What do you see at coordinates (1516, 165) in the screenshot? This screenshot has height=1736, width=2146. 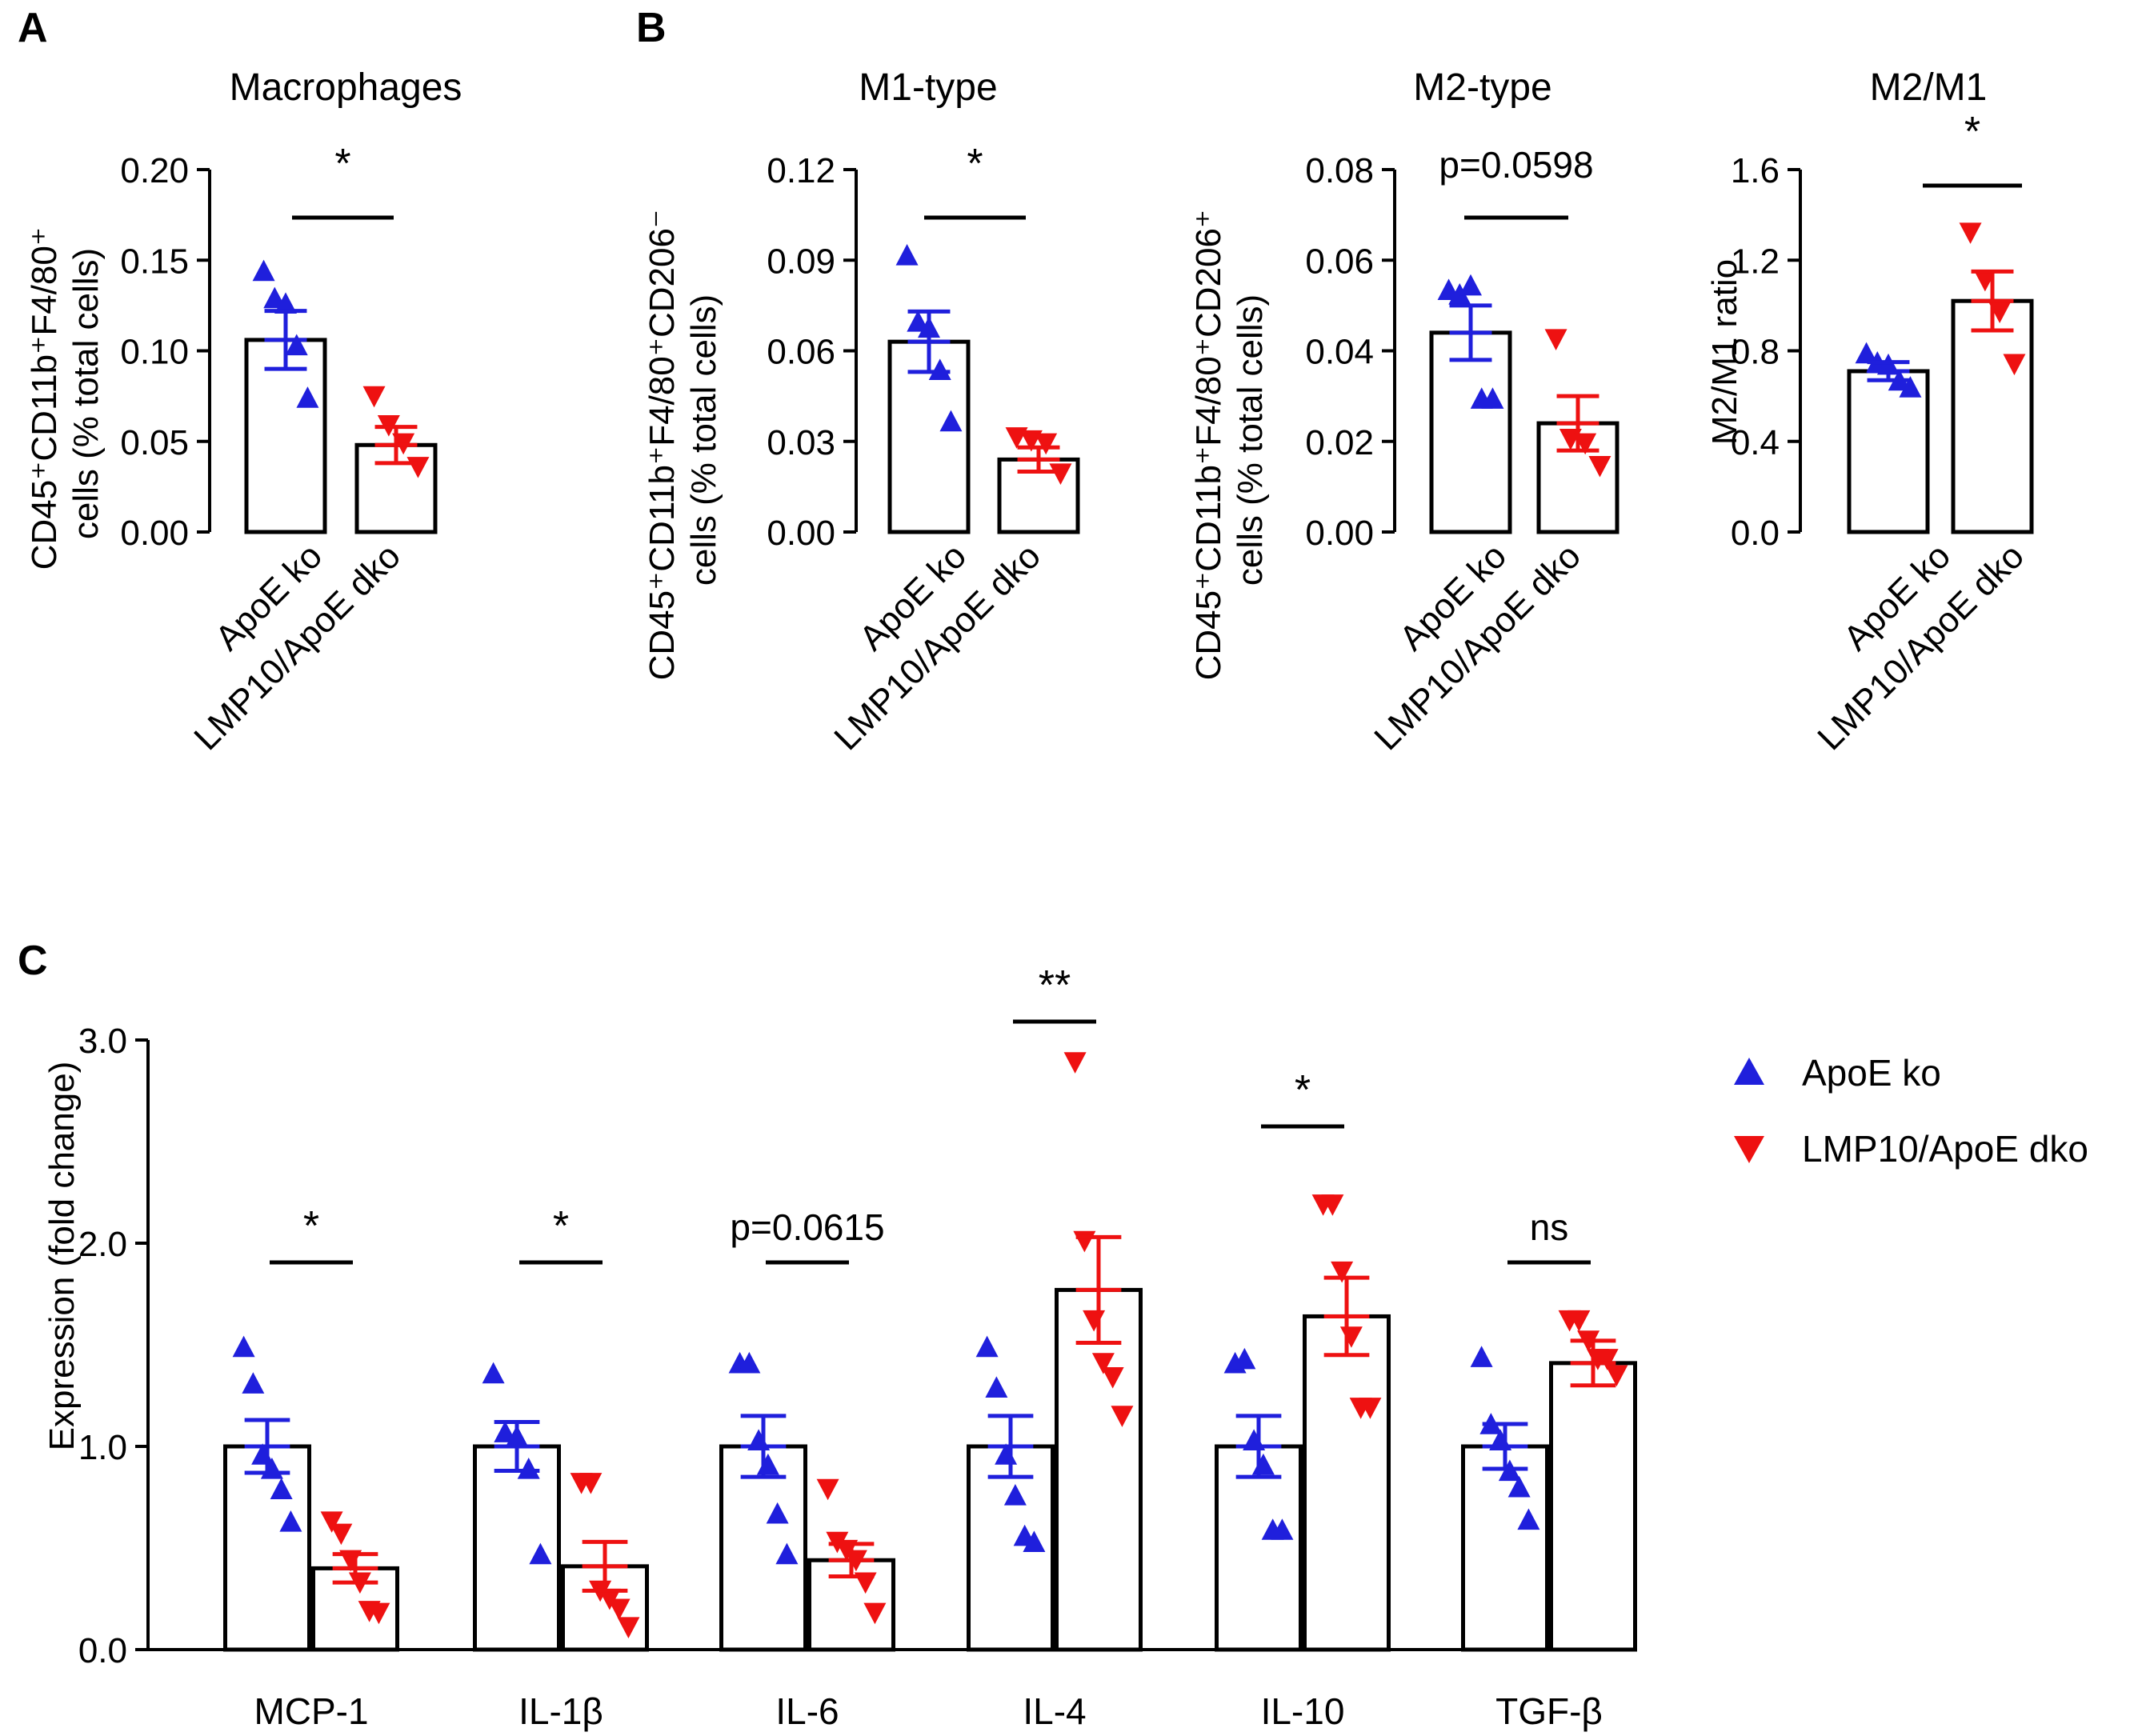 I see `significance-label: p=0.0598` at bounding box center [1516, 165].